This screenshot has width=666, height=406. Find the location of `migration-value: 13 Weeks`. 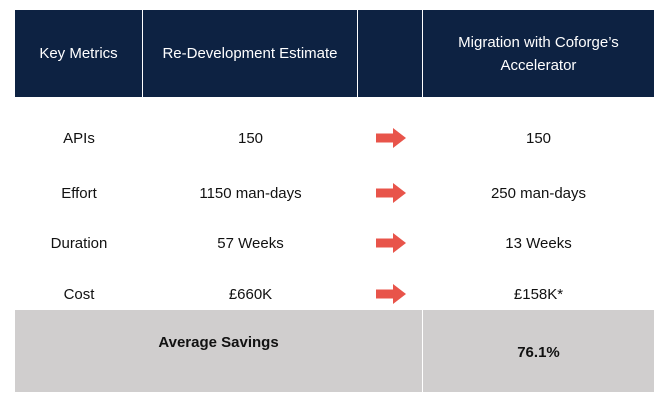

migration-value: 13 Weeks is located at coordinates (538, 243).